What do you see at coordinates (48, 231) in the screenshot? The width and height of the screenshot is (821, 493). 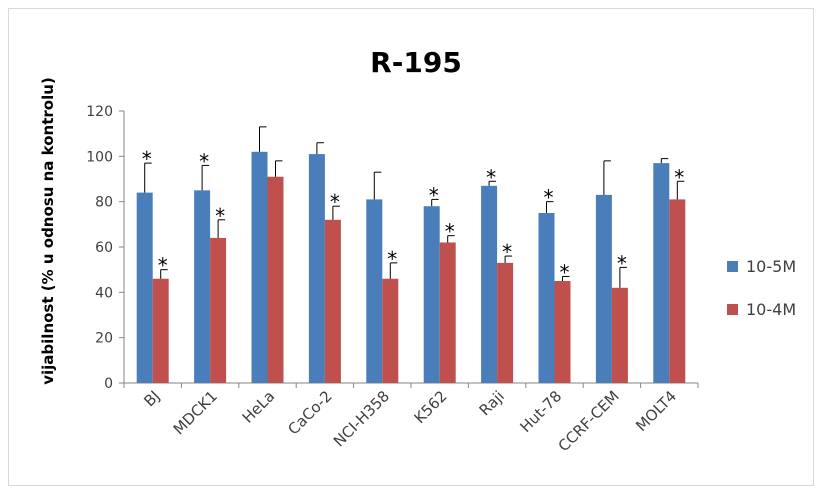 I see `y-axis-label: vijabilnost (% u odnosu na kontrolu)` at bounding box center [48, 231].